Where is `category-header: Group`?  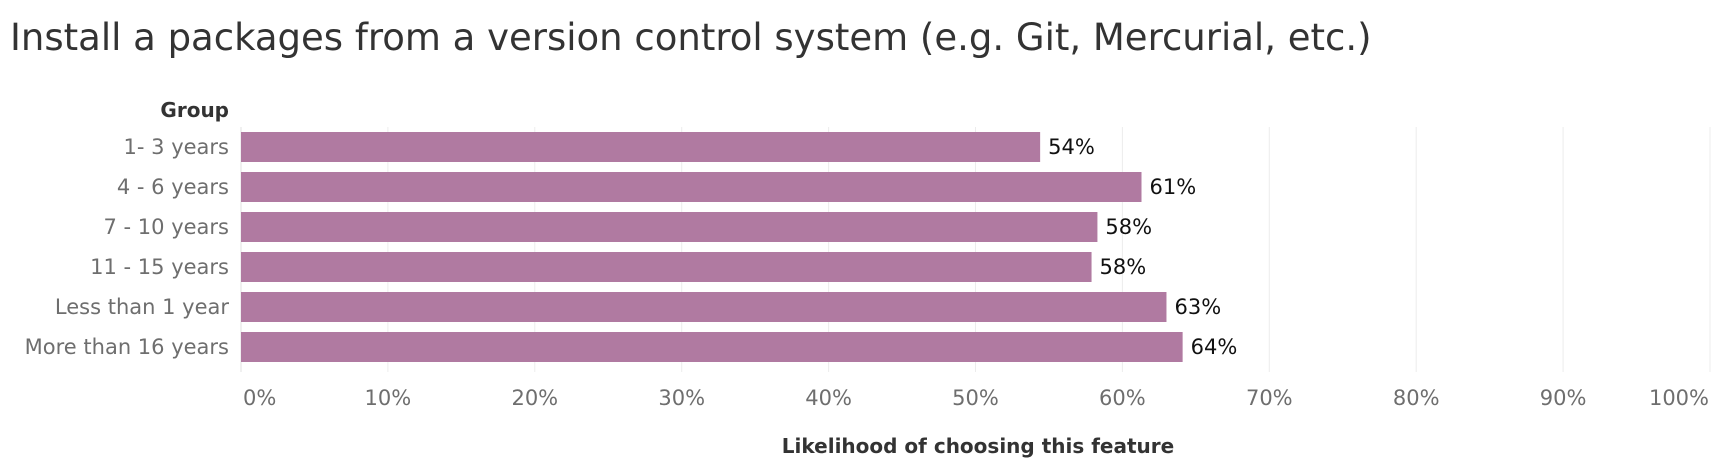 category-header: Group is located at coordinates (194, 110).